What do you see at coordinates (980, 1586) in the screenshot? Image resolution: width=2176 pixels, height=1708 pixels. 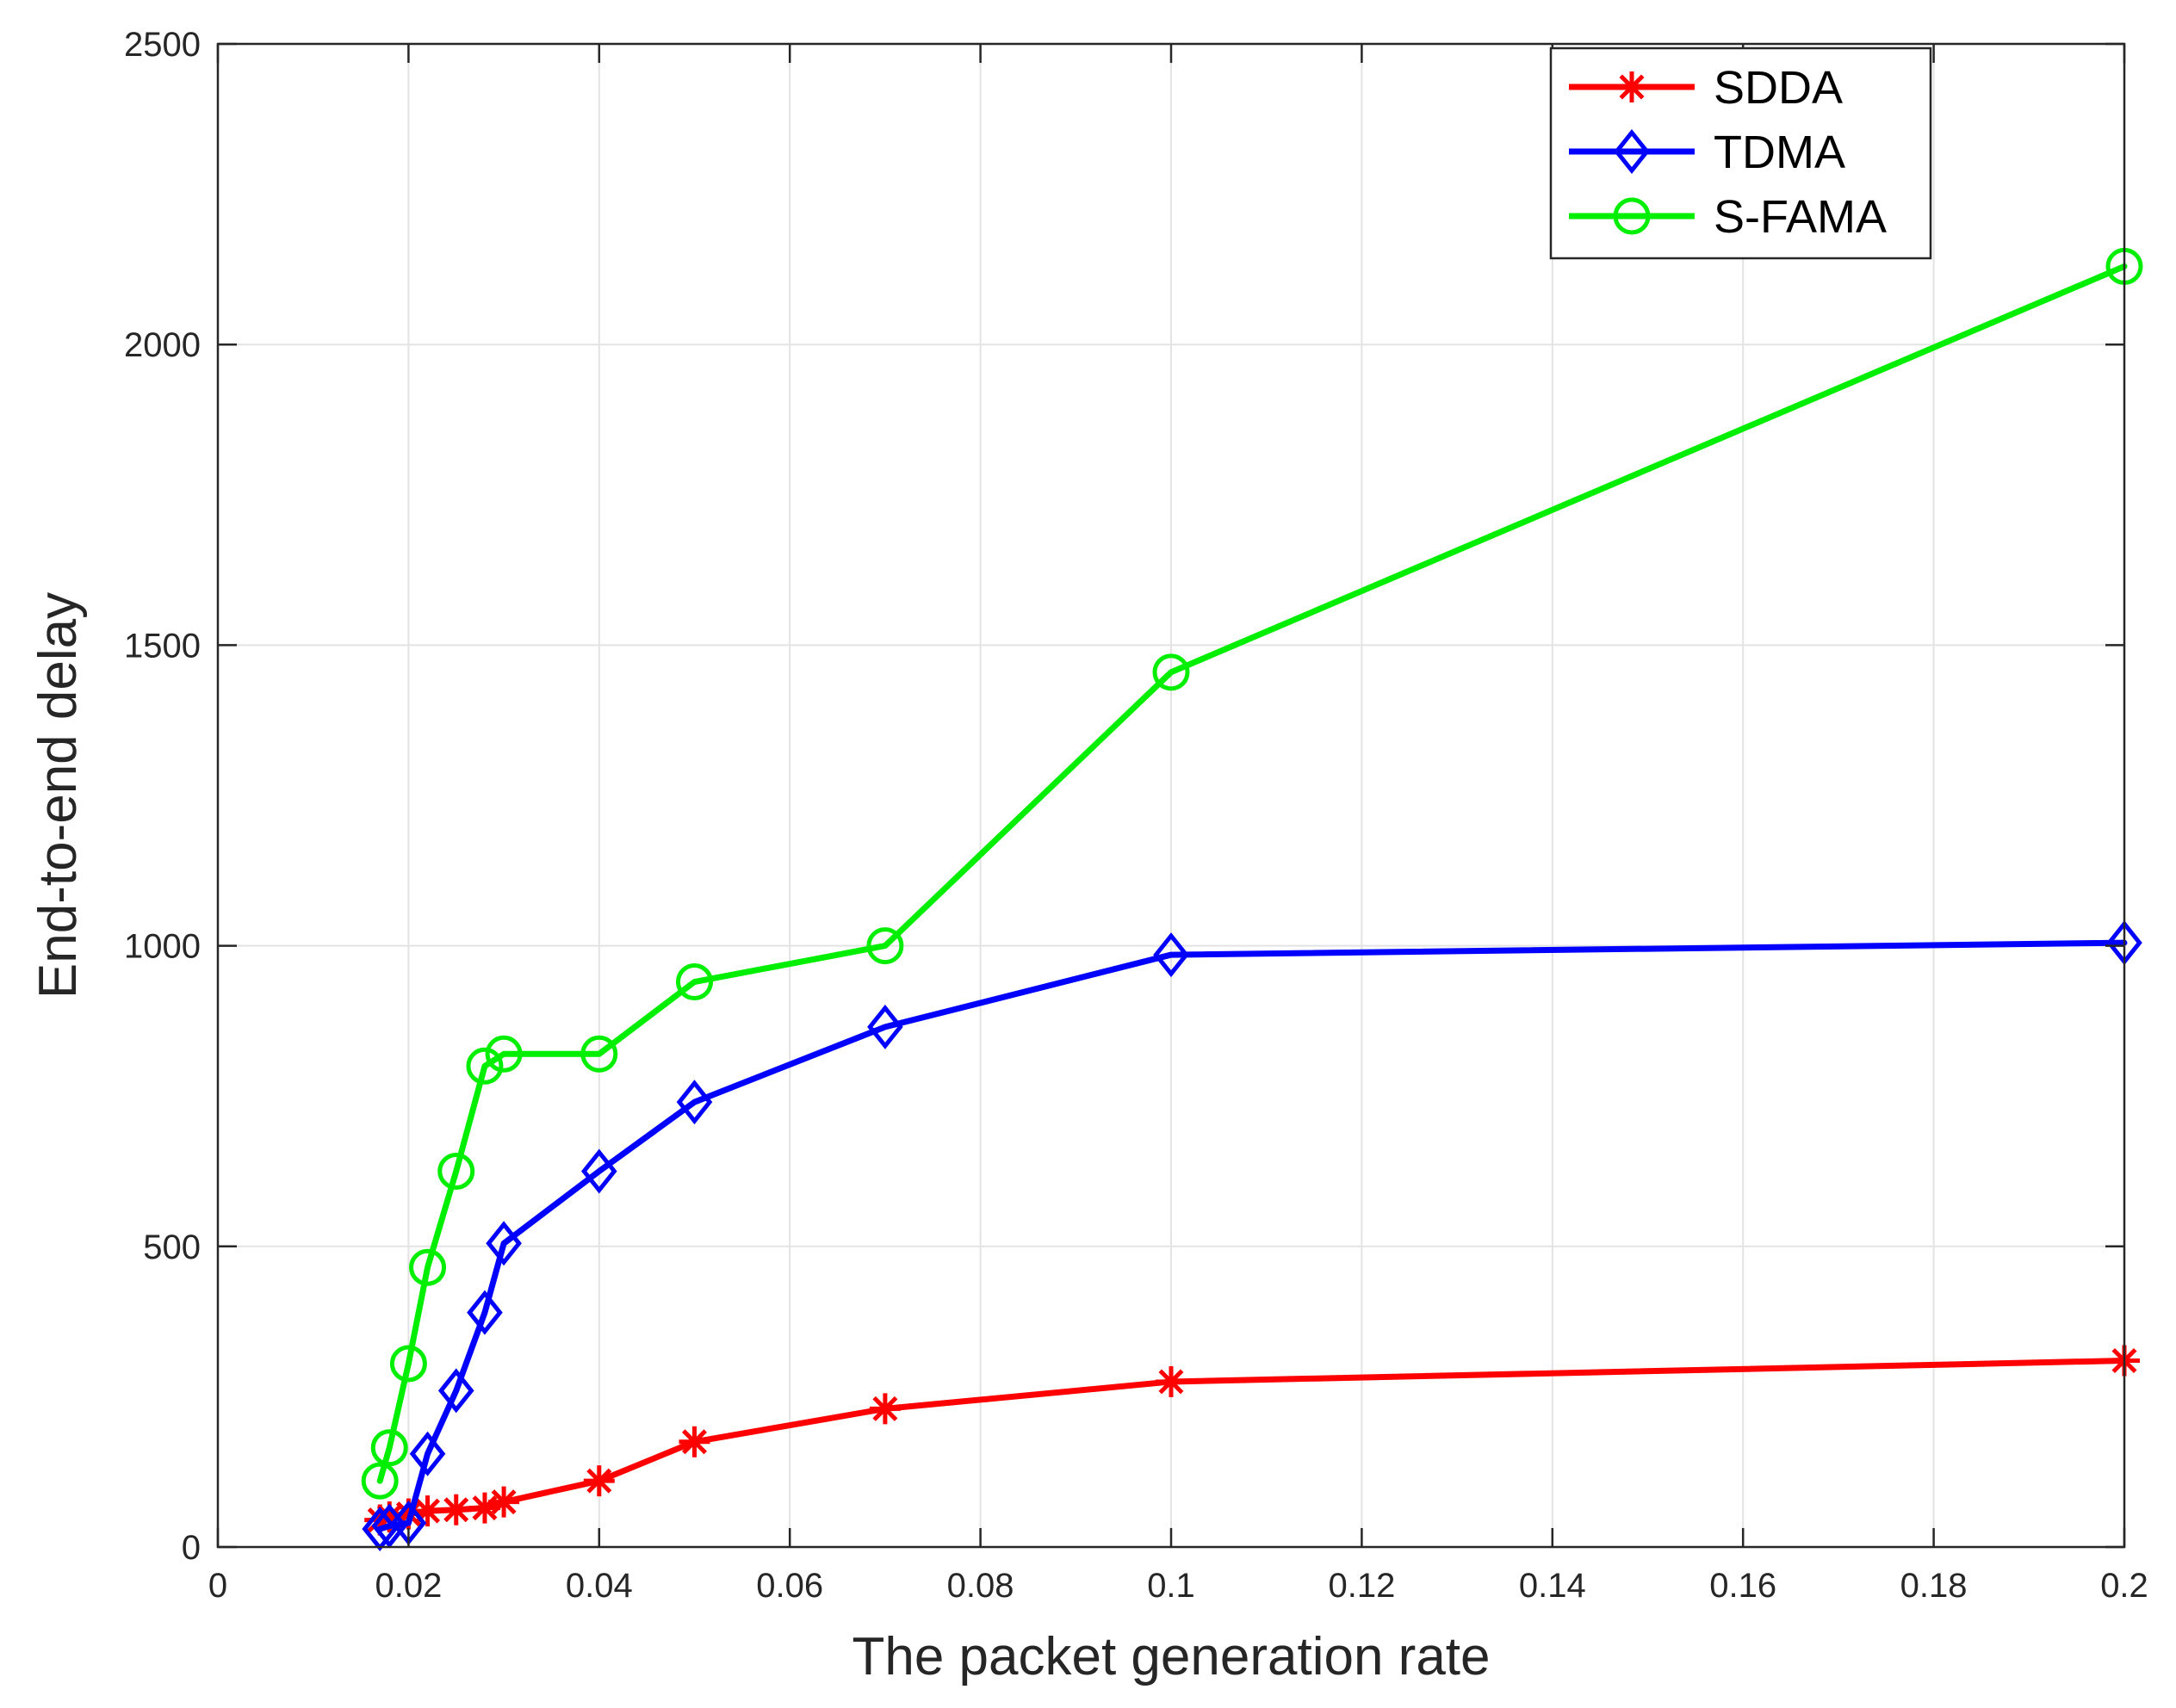 I see `x-tick-label: 0.08` at bounding box center [980, 1586].